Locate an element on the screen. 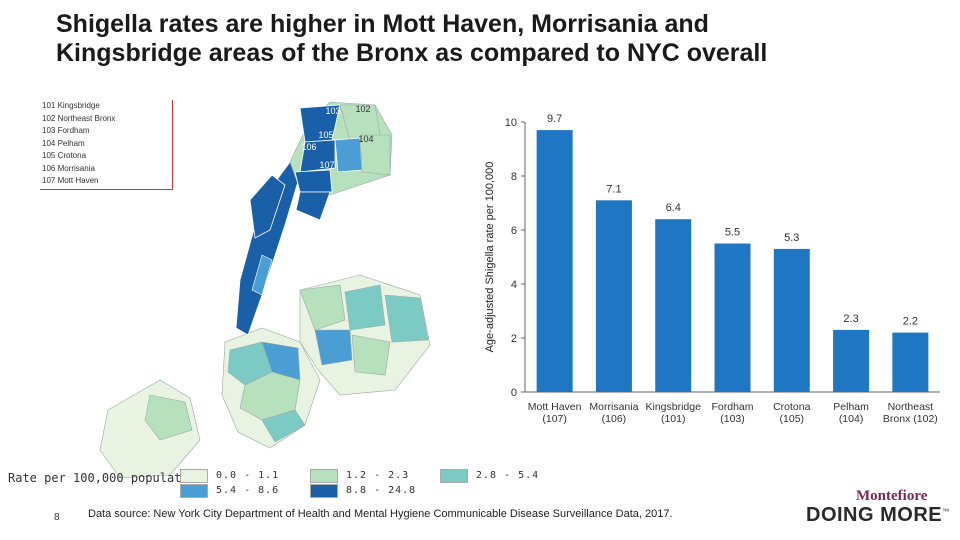 This screenshot has width=960, height=540. district-legend-item: 103 Fordham is located at coordinates (66, 130).